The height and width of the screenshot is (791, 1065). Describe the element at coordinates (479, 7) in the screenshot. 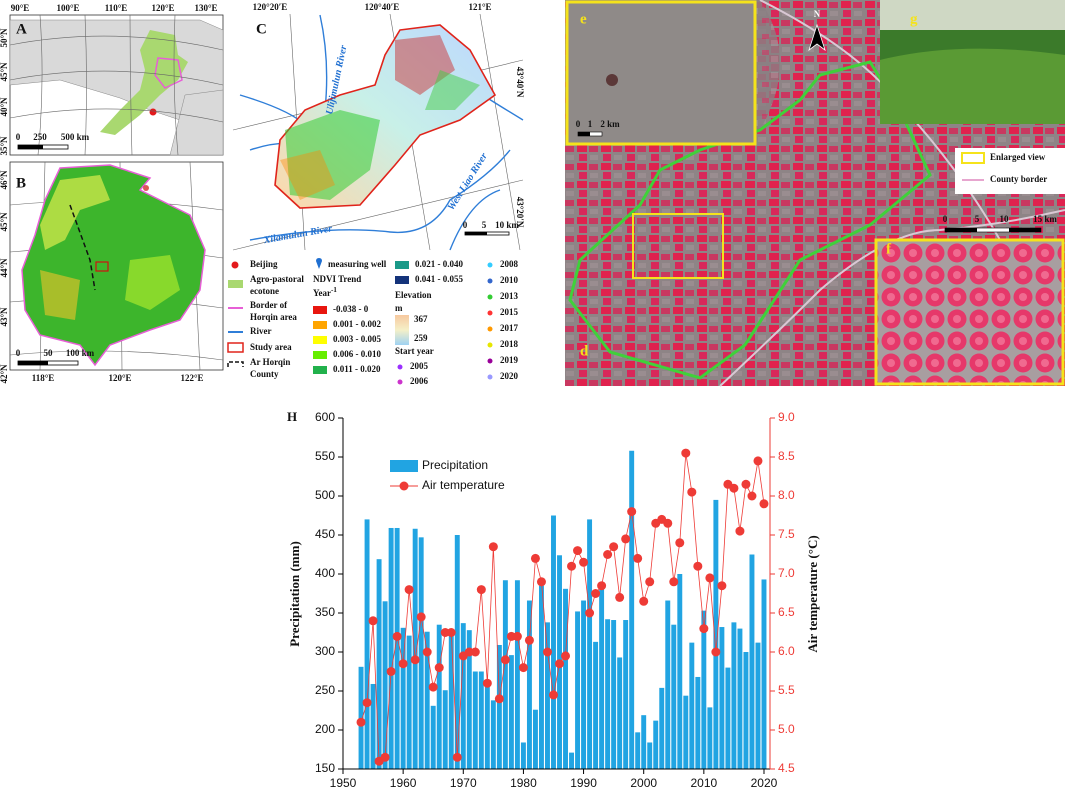

I see `lon-label: 121°E` at that location.